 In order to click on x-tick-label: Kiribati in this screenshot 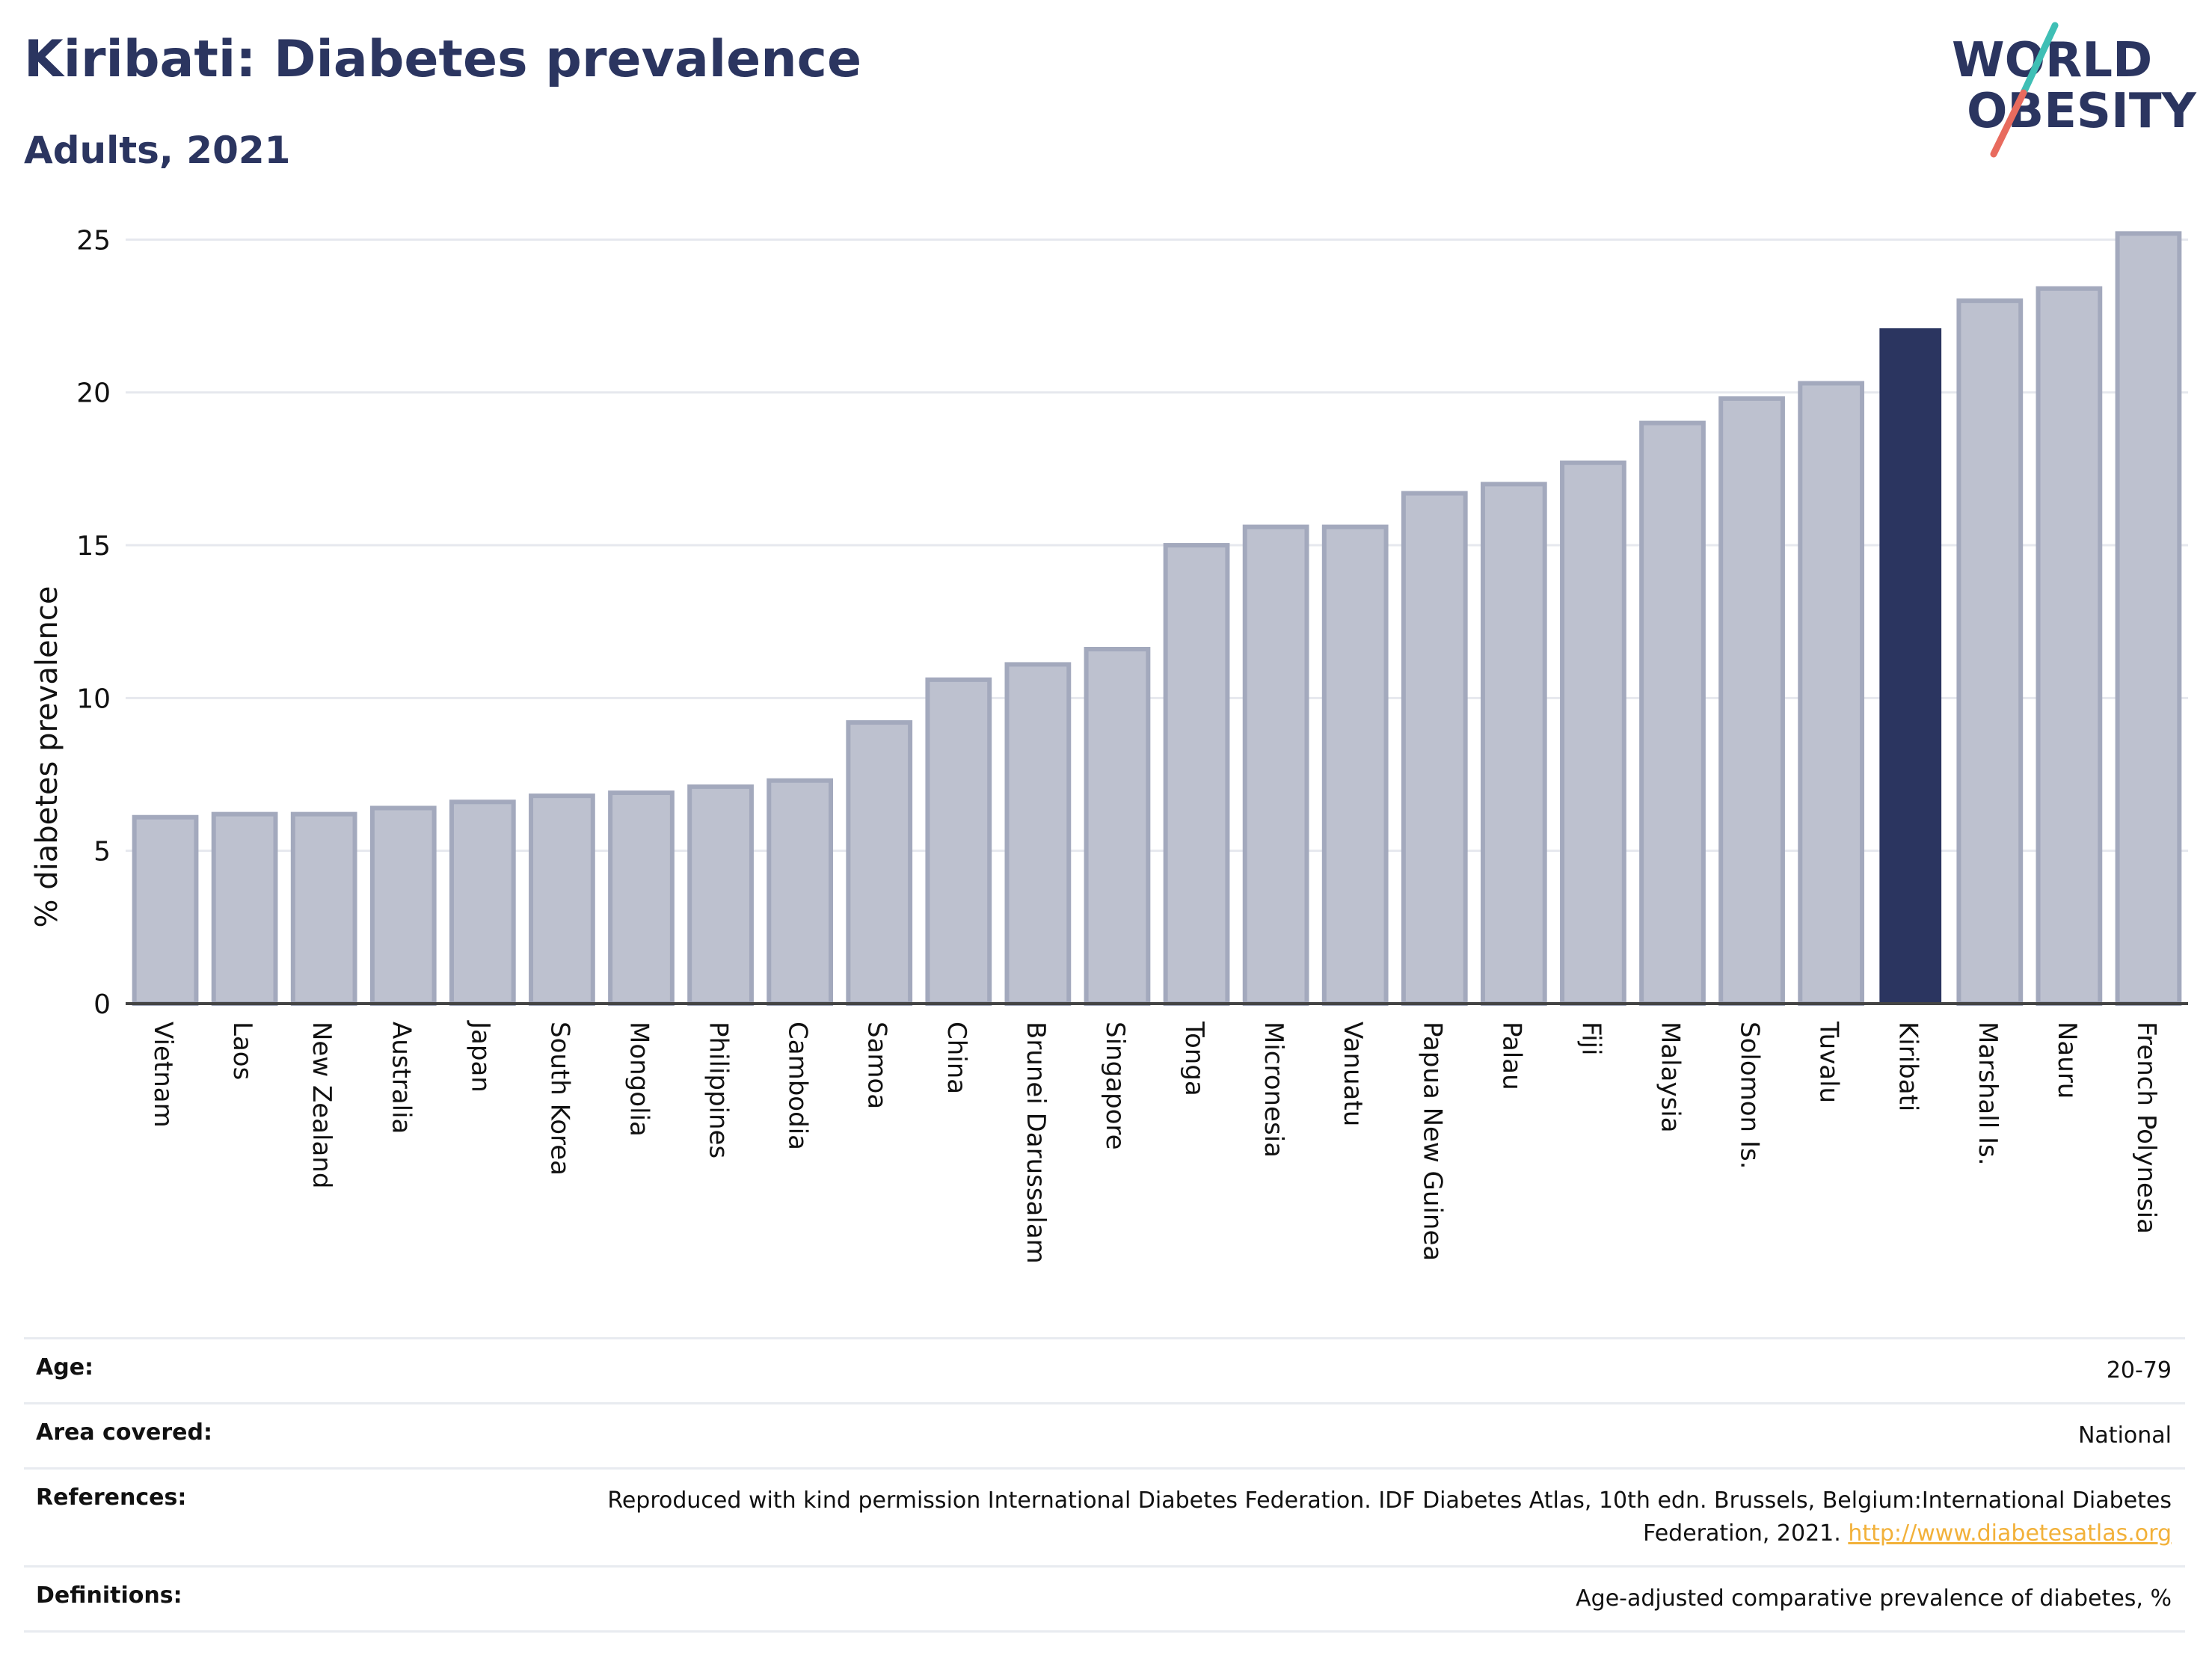, I will do `click(1908, 1066)`.